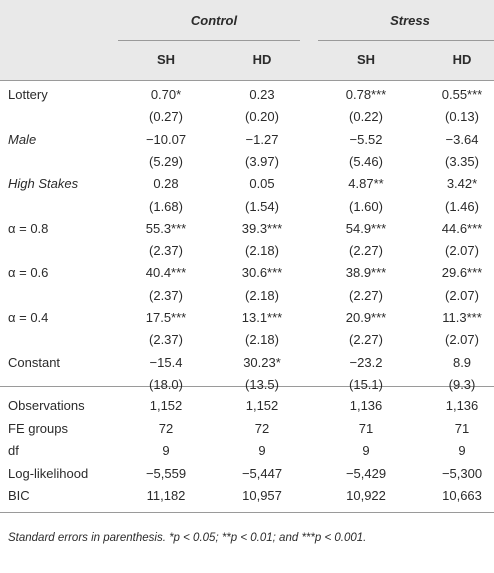 The width and height of the screenshot is (494, 573). Describe the element at coordinates (247, 512) in the screenshot. I see `bottom-rule` at that location.